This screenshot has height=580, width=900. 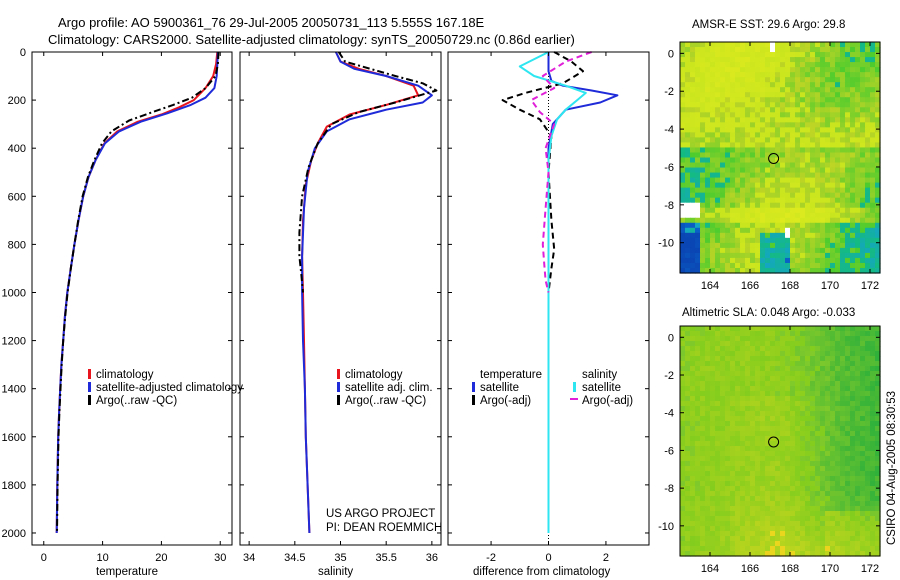 I want to click on x-tick-label: 35, so click(x=340, y=558).